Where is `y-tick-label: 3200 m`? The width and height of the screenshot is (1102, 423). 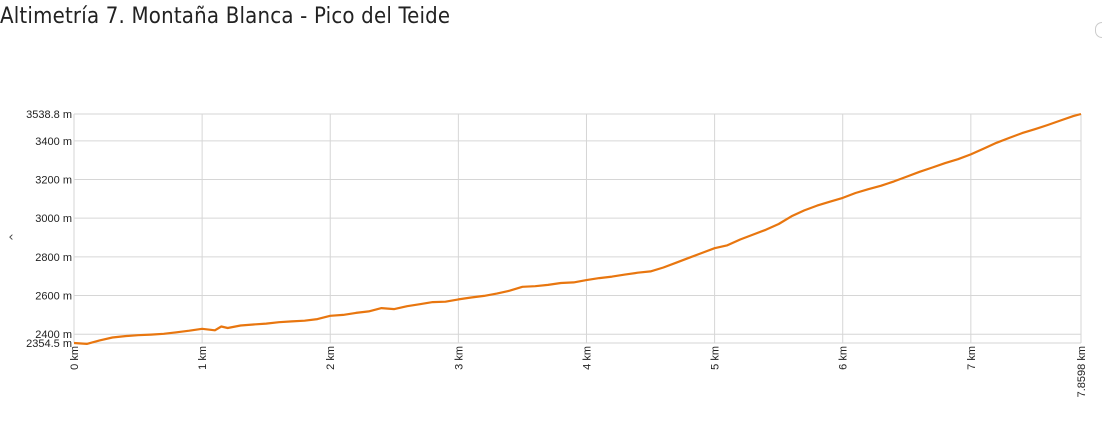
y-tick-label: 3200 m is located at coordinates (53, 181).